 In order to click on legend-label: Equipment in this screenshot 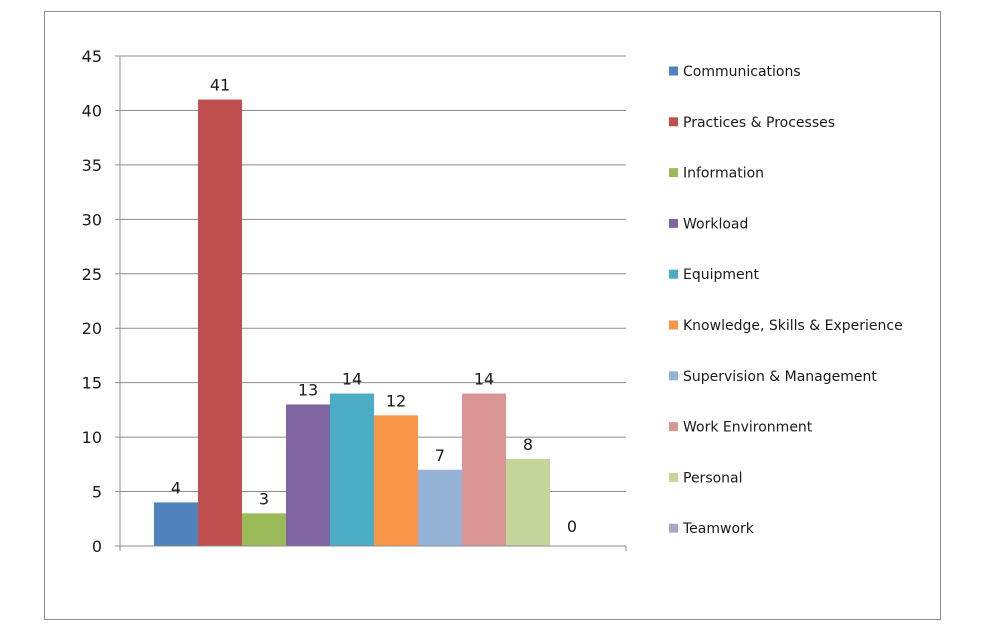, I will do `click(721, 275)`.